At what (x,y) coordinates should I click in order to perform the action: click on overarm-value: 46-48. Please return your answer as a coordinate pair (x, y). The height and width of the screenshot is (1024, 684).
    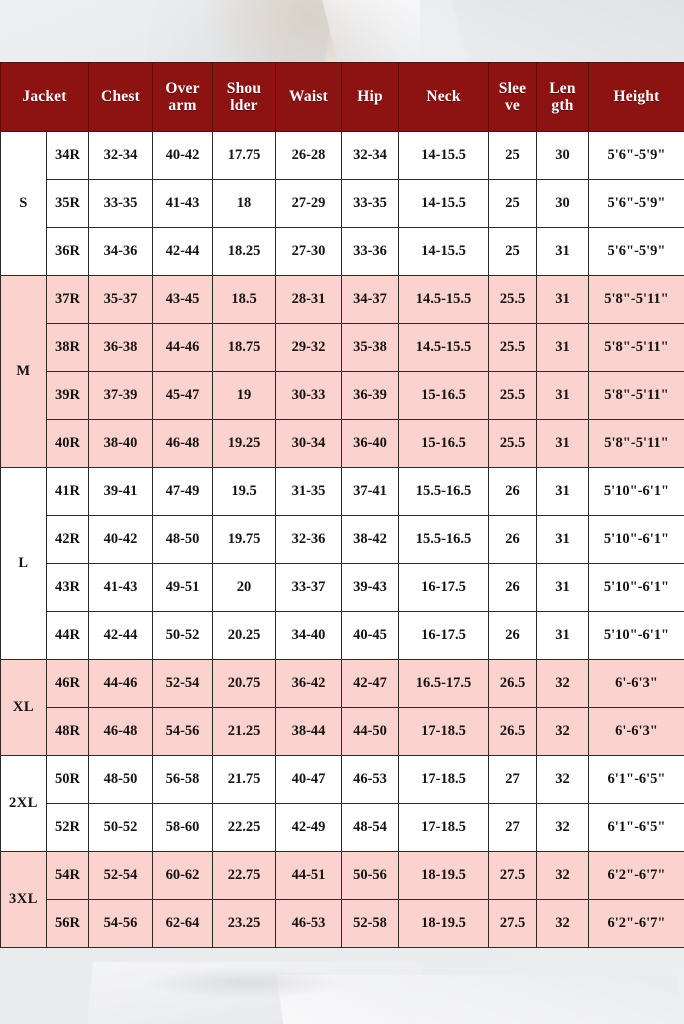
    Looking at the image, I should click on (182, 443).